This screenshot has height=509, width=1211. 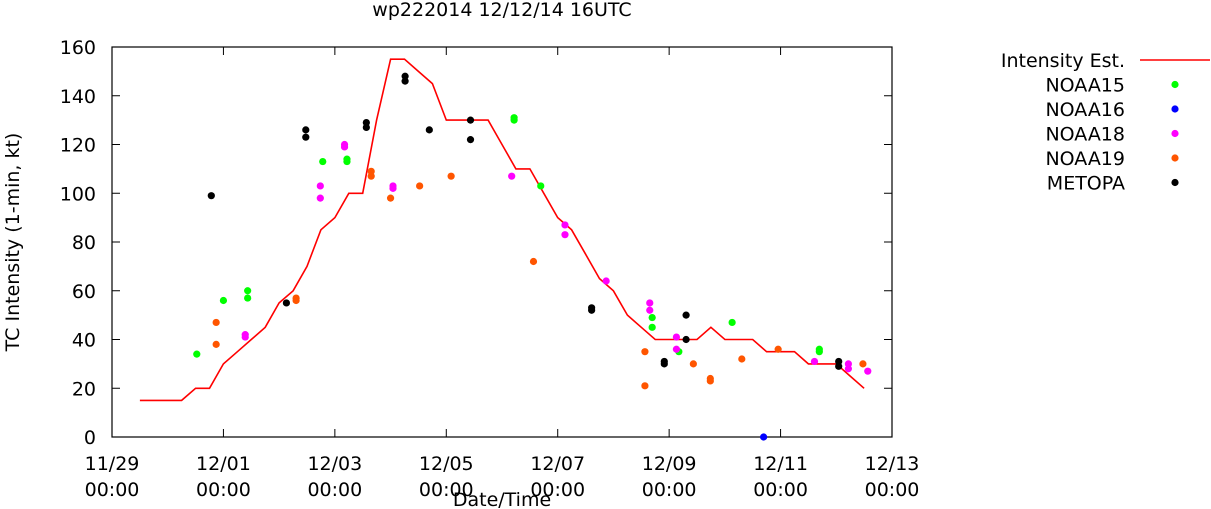 I want to click on legend-label: NOAA19, so click(x=1085, y=159).